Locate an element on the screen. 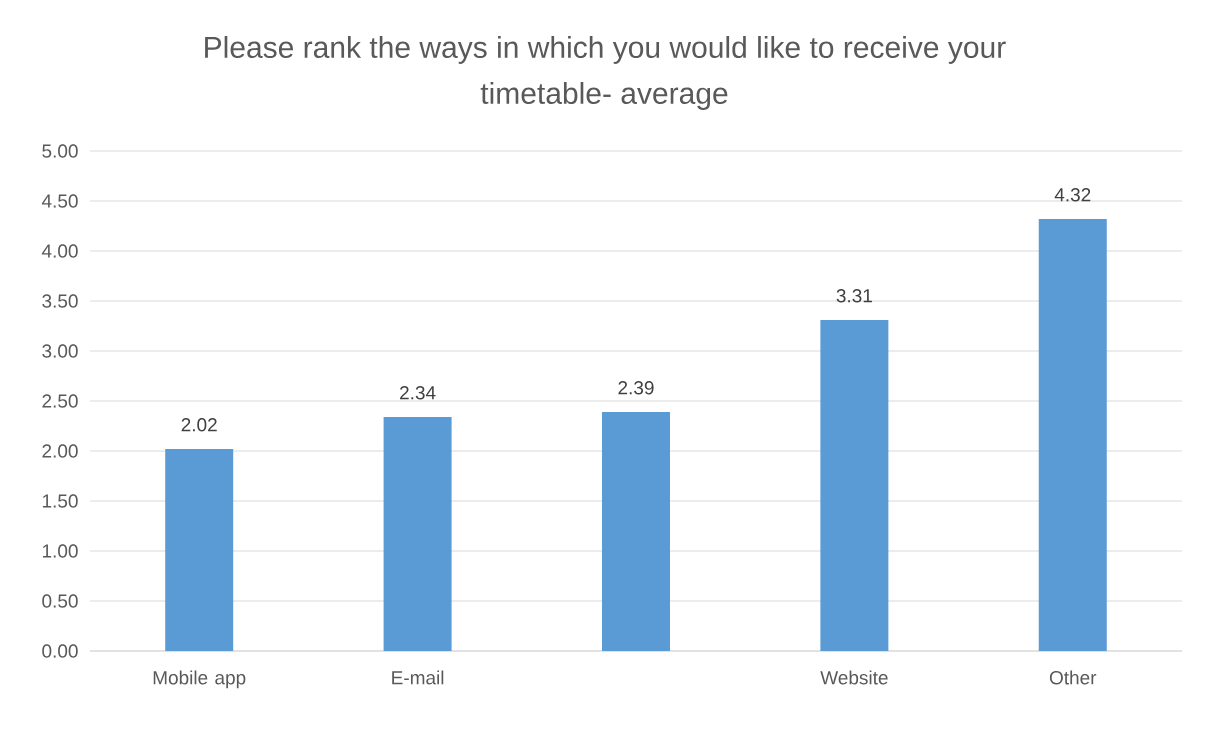 This screenshot has height=736, width=1209. y-tick-label: 4.00 is located at coordinates (59, 251).